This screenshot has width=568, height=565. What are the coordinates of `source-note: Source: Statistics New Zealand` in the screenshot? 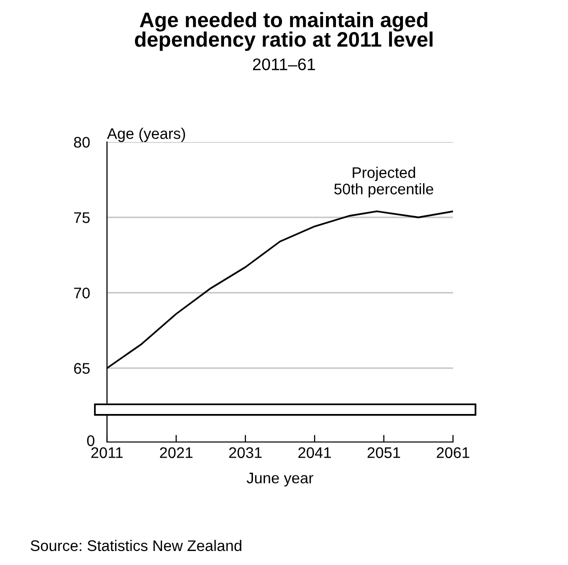 It's located at (136, 546).